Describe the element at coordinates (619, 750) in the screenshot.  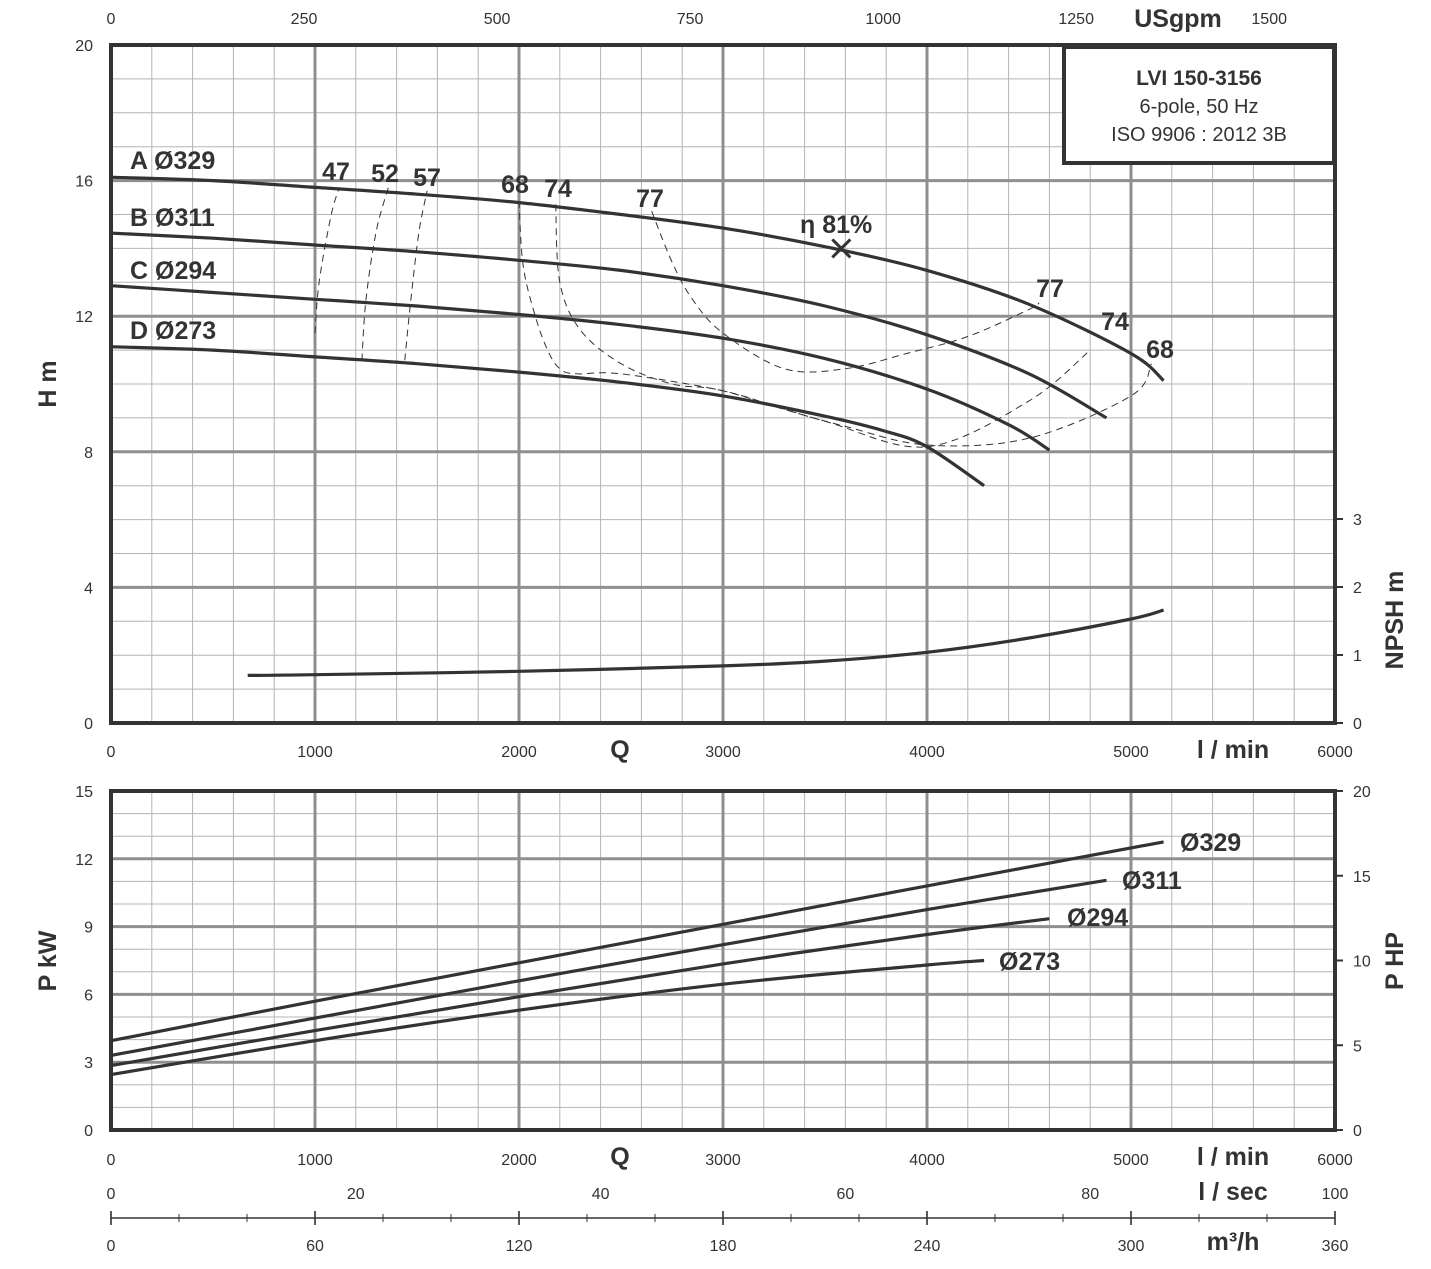
I see `head-q-label: Q` at that location.